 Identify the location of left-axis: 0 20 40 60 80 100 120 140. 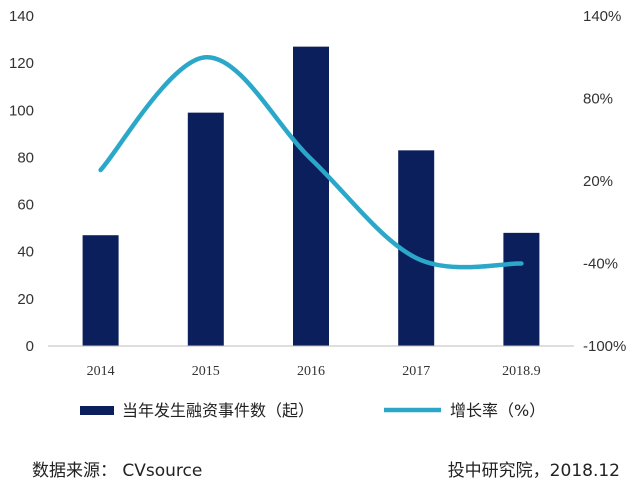
(21, 181).